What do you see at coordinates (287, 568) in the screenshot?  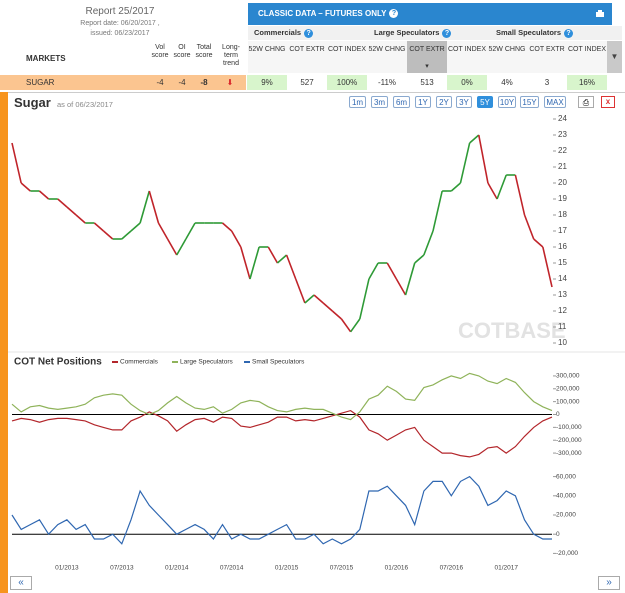 I see `x-tick-label: 01/2015` at bounding box center [287, 568].